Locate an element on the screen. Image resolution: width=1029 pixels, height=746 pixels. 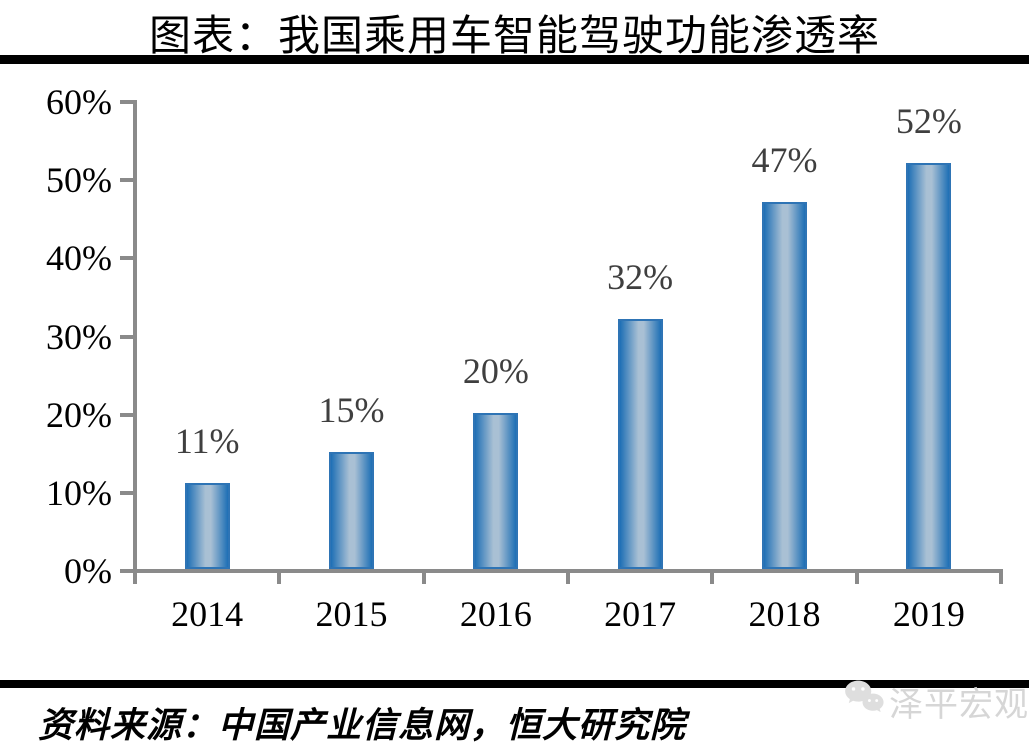
bar-value-label: 47% is located at coordinates (784, 160).